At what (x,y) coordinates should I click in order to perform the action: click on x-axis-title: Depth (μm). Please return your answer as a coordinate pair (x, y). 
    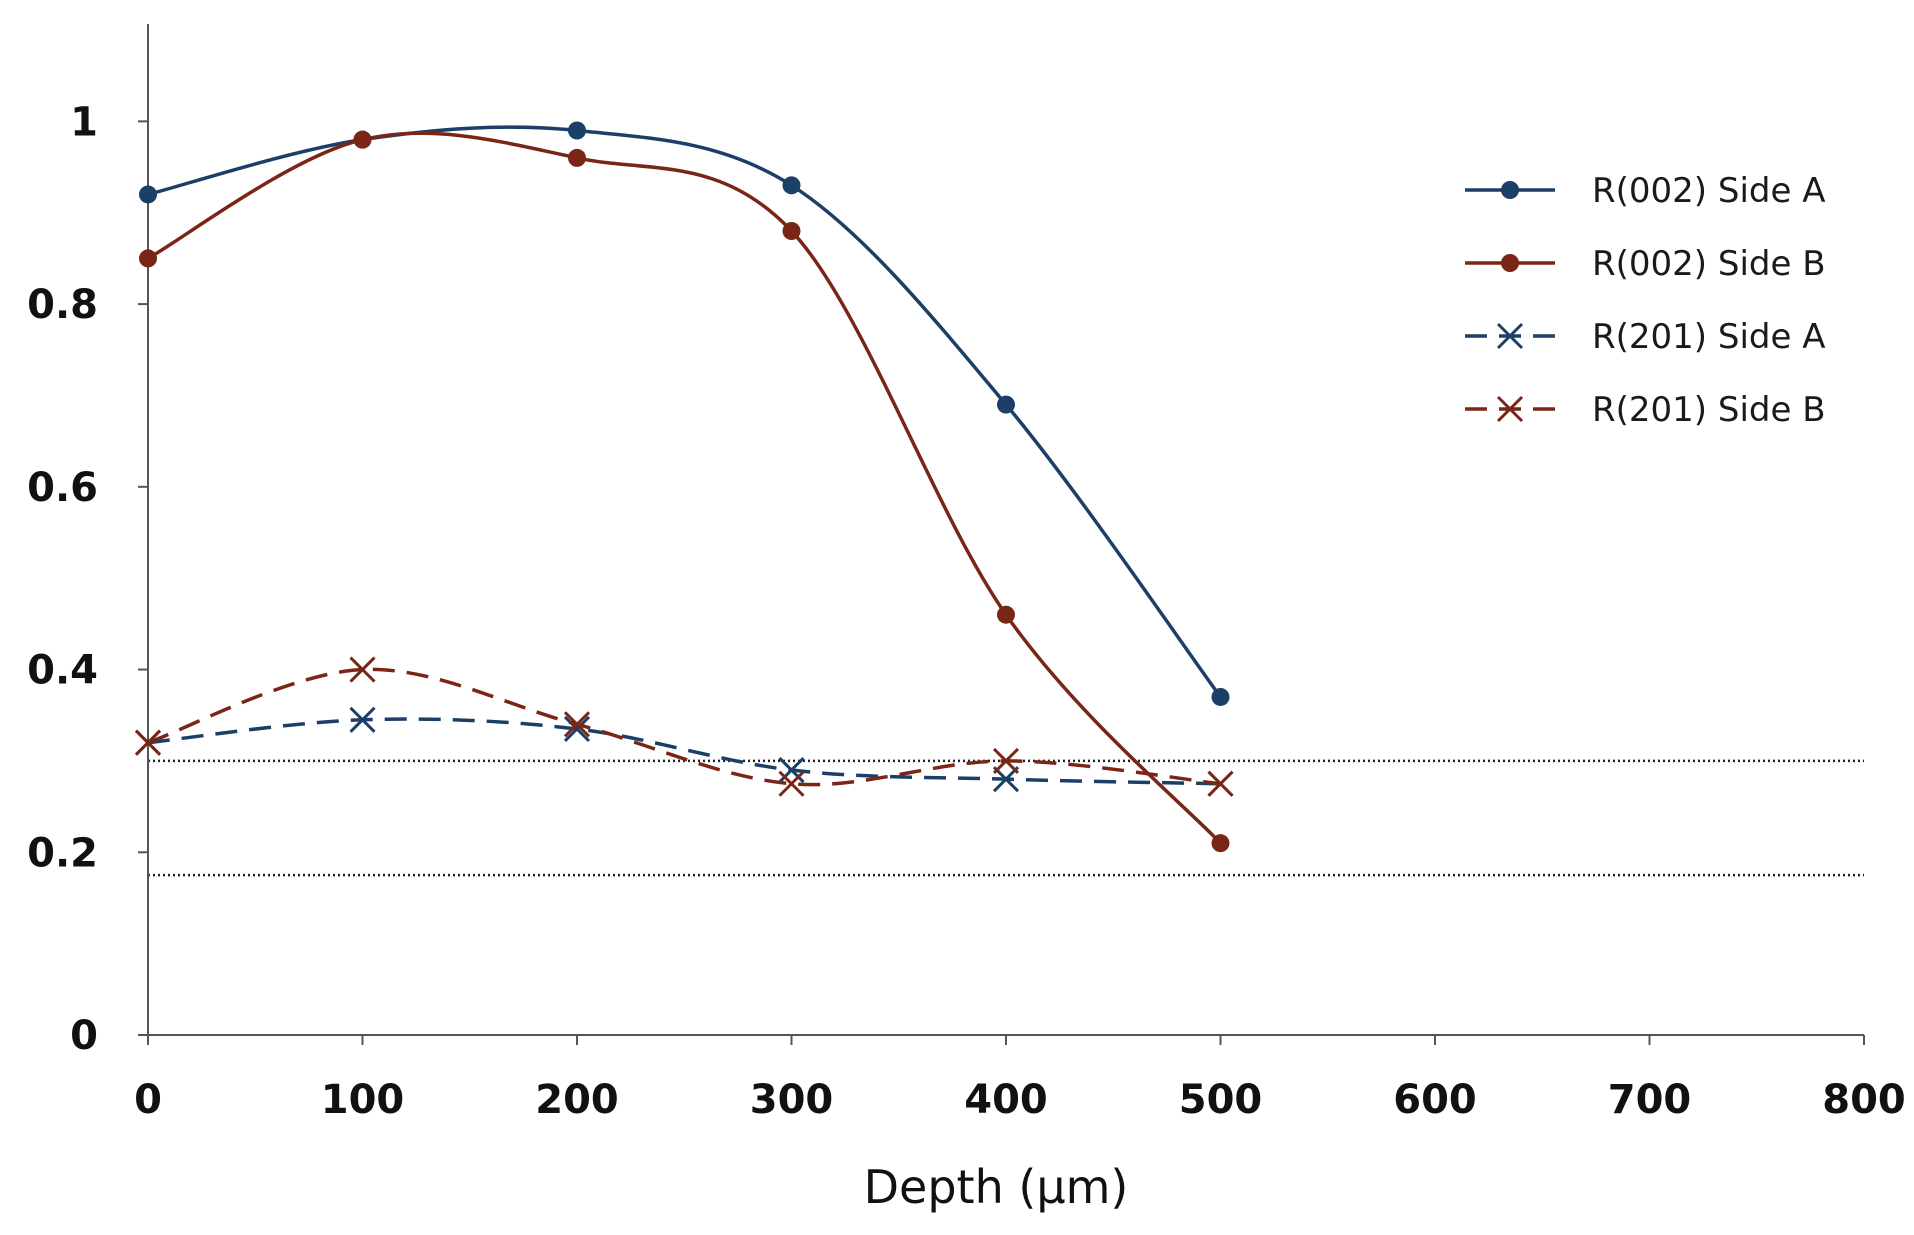
    Looking at the image, I should click on (996, 1187).